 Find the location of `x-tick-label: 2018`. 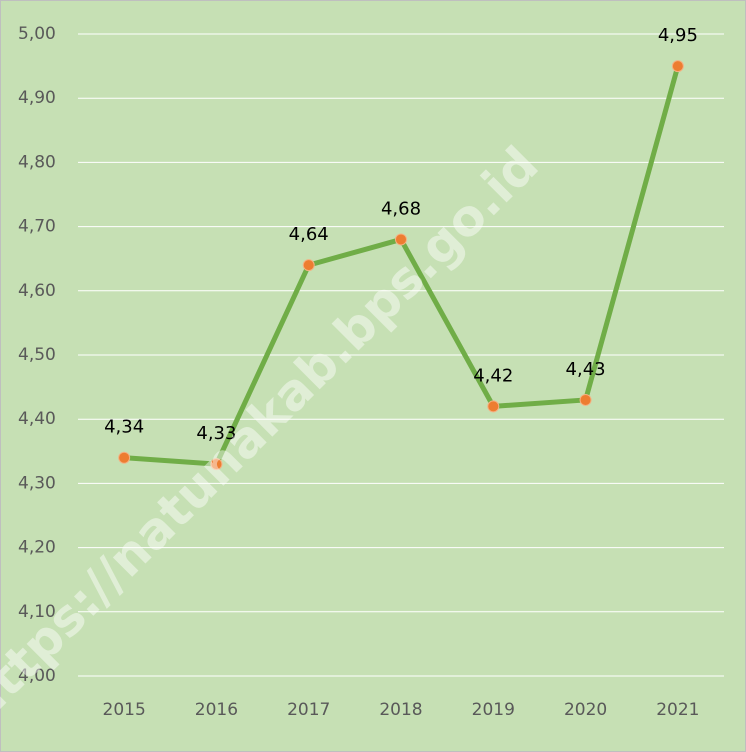

x-tick-label: 2018 is located at coordinates (400, 710).